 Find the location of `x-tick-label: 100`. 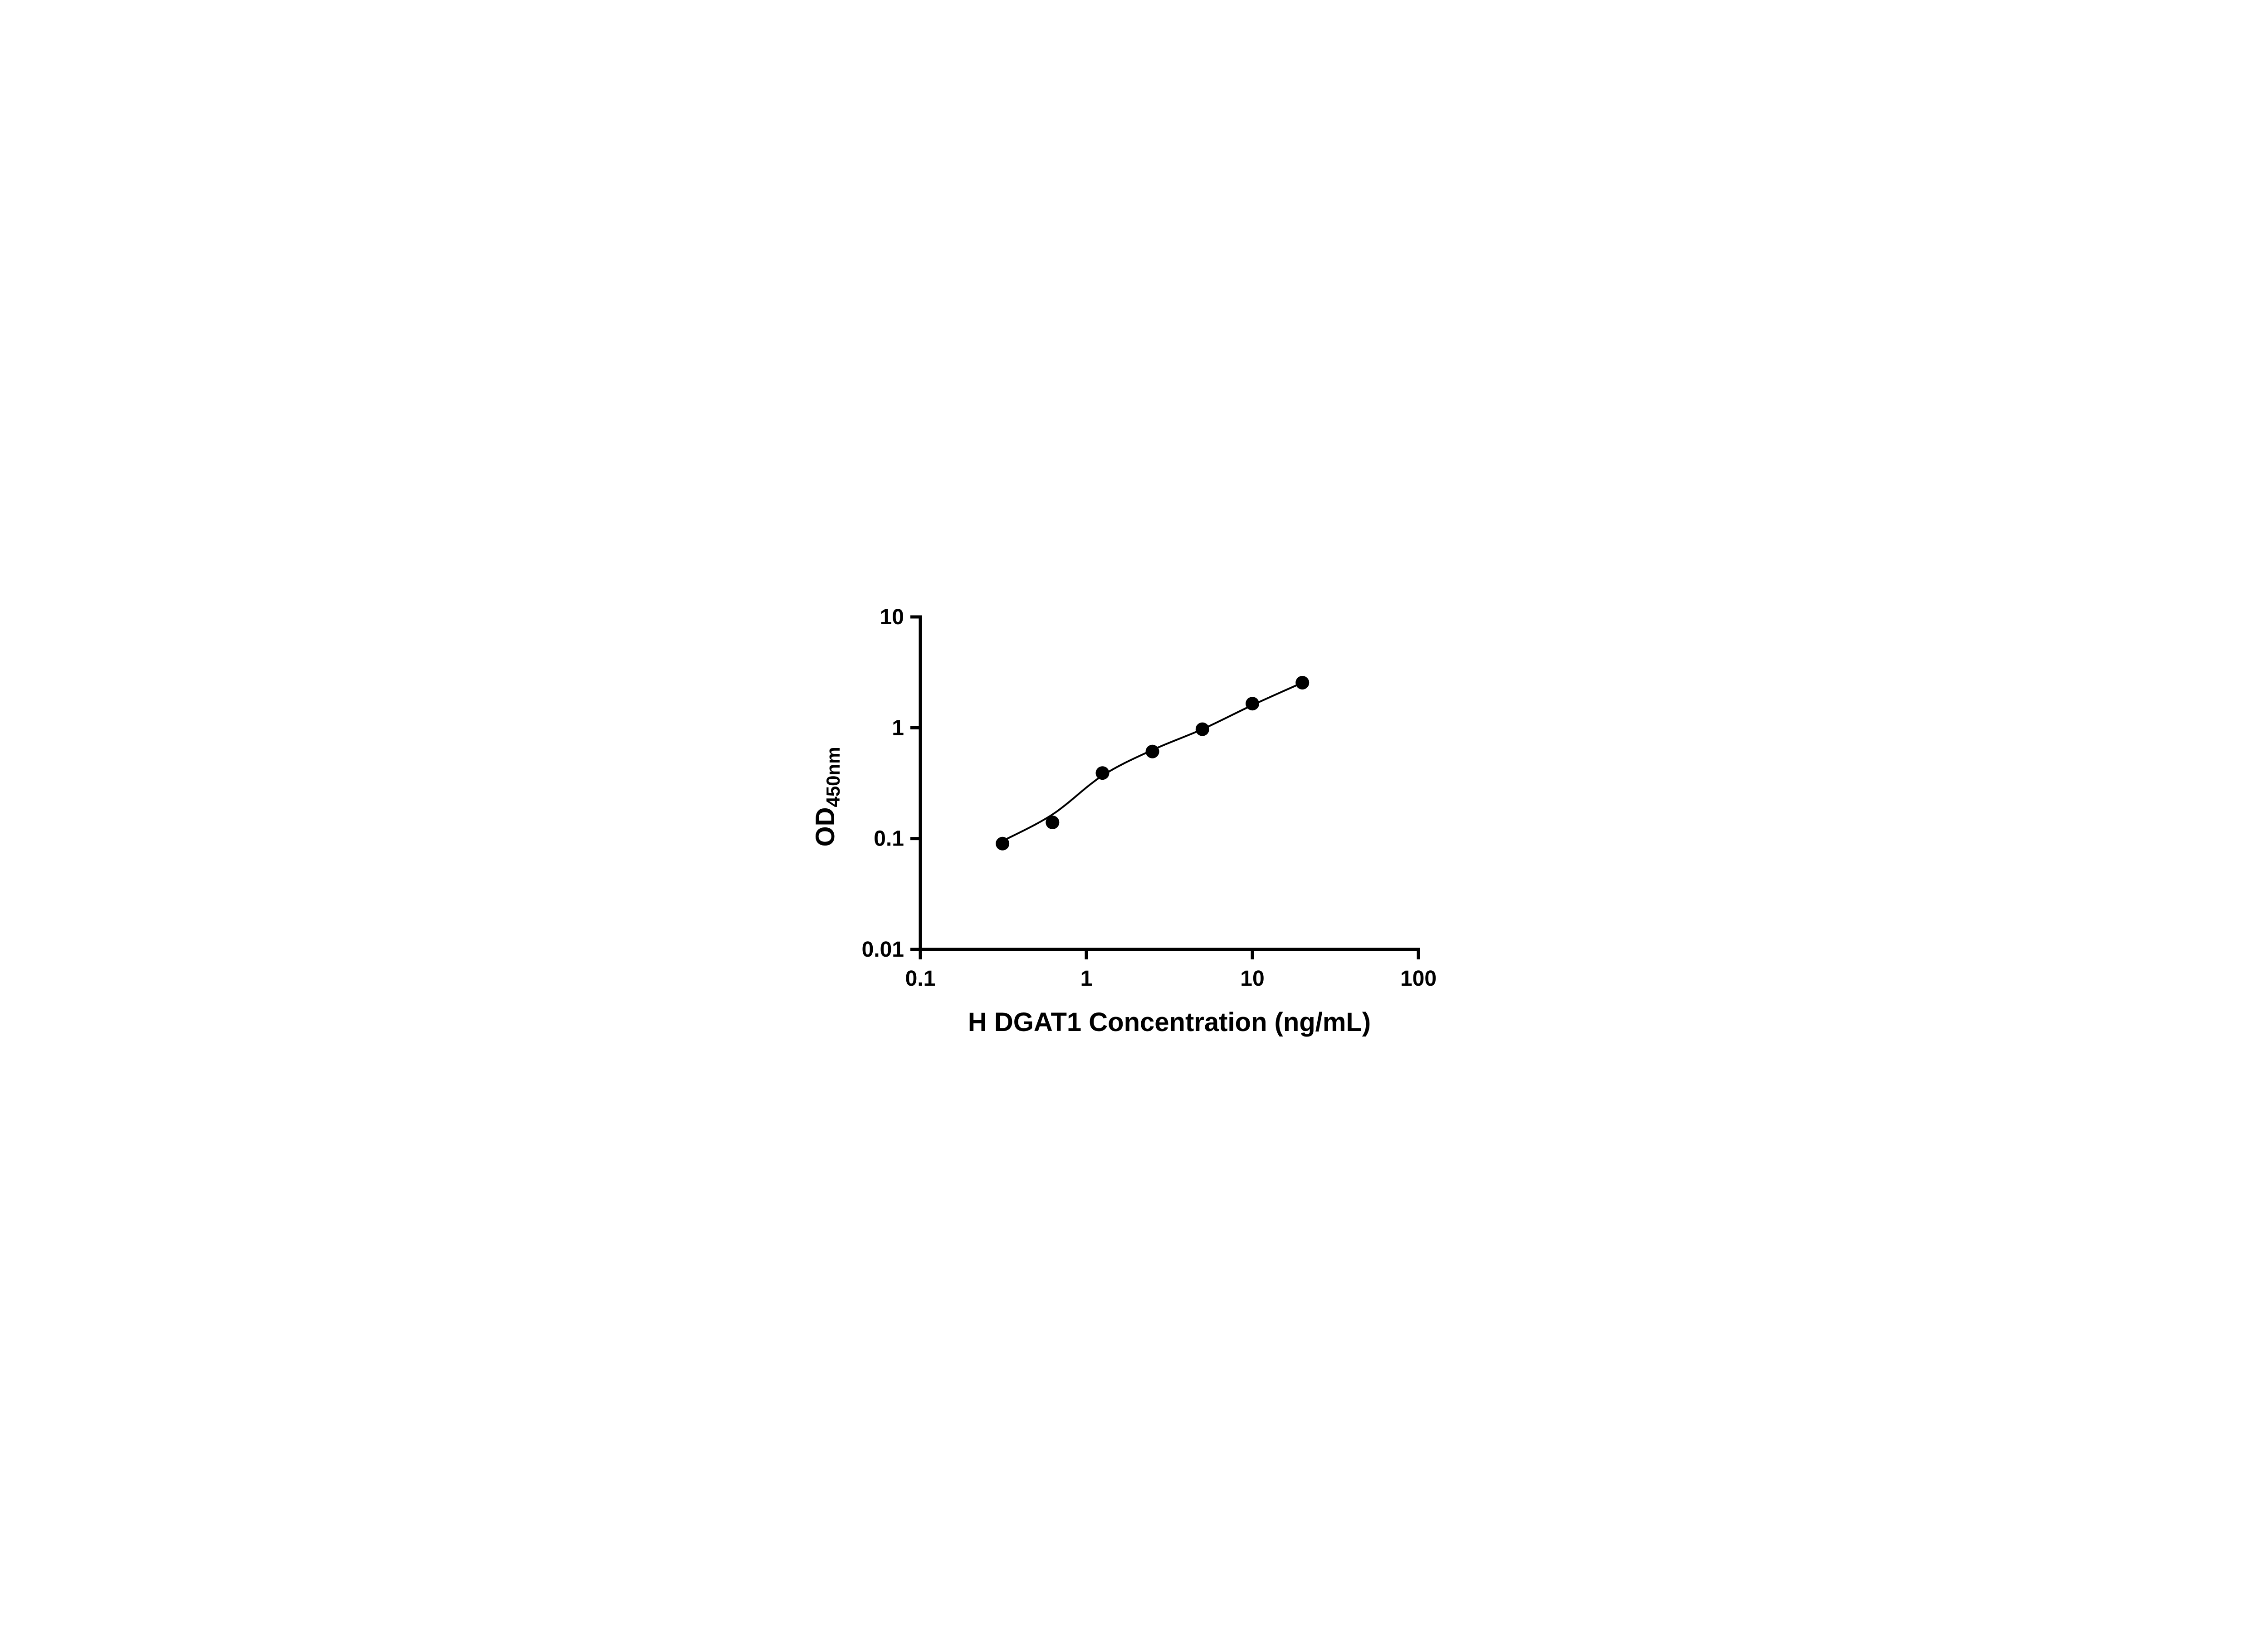

x-tick-label: 100 is located at coordinates (1419, 979).